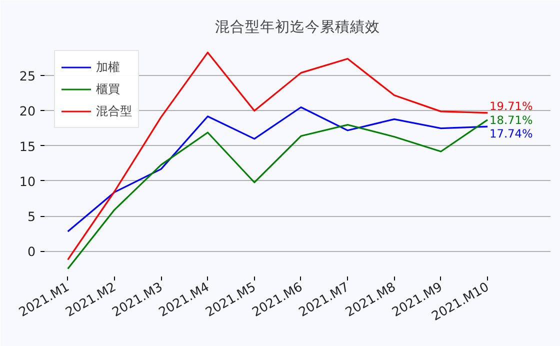  What do you see at coordinates (297, 27) in the screenshot?
I see `chart-title: 混合型年初迄今累積績效` at bounding box center [297, 27].